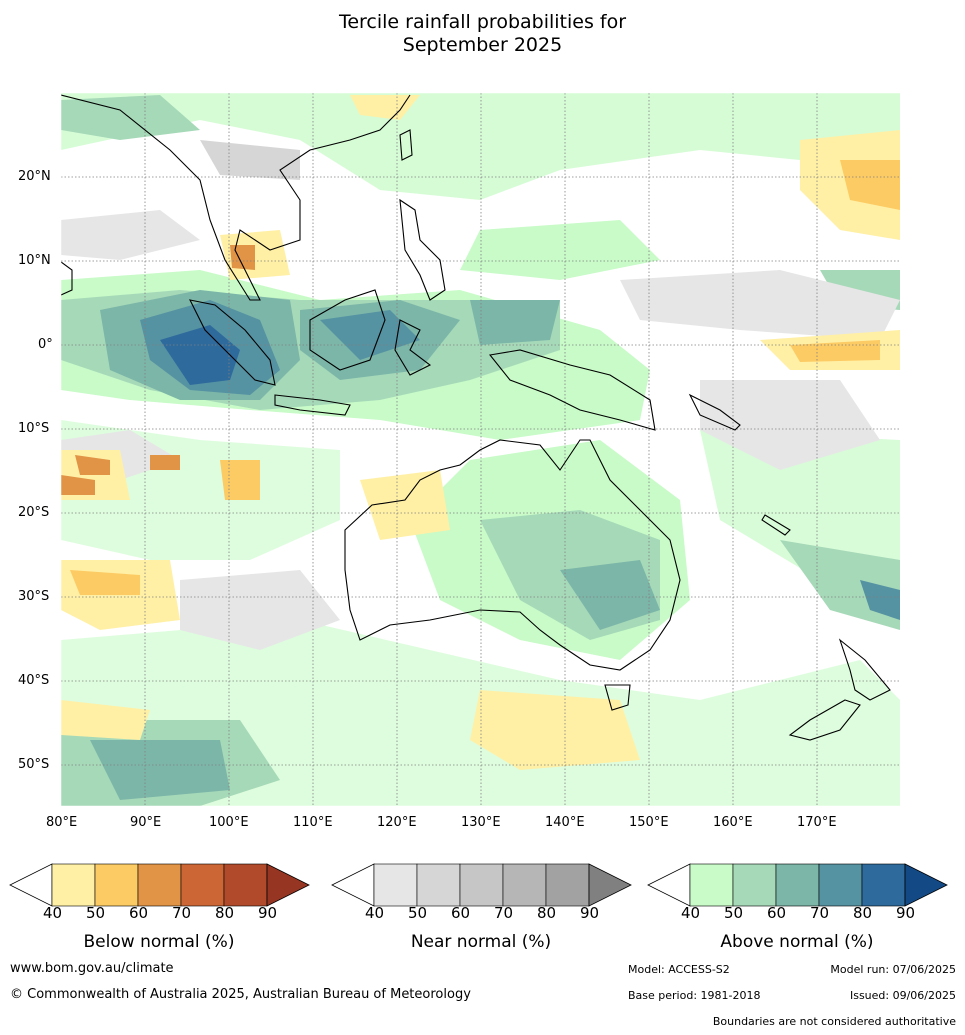  What do you see at coordinates (893, 969) in the screenshot?
I see `model-run-text: Model run: 07/06/2025` at bounding box center [893, 969].